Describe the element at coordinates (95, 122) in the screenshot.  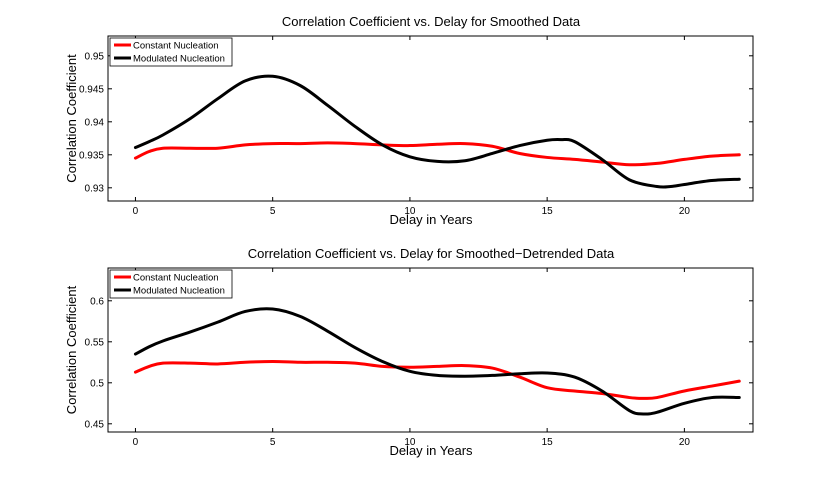
I see `y-tick-label: 0.94` at that location.